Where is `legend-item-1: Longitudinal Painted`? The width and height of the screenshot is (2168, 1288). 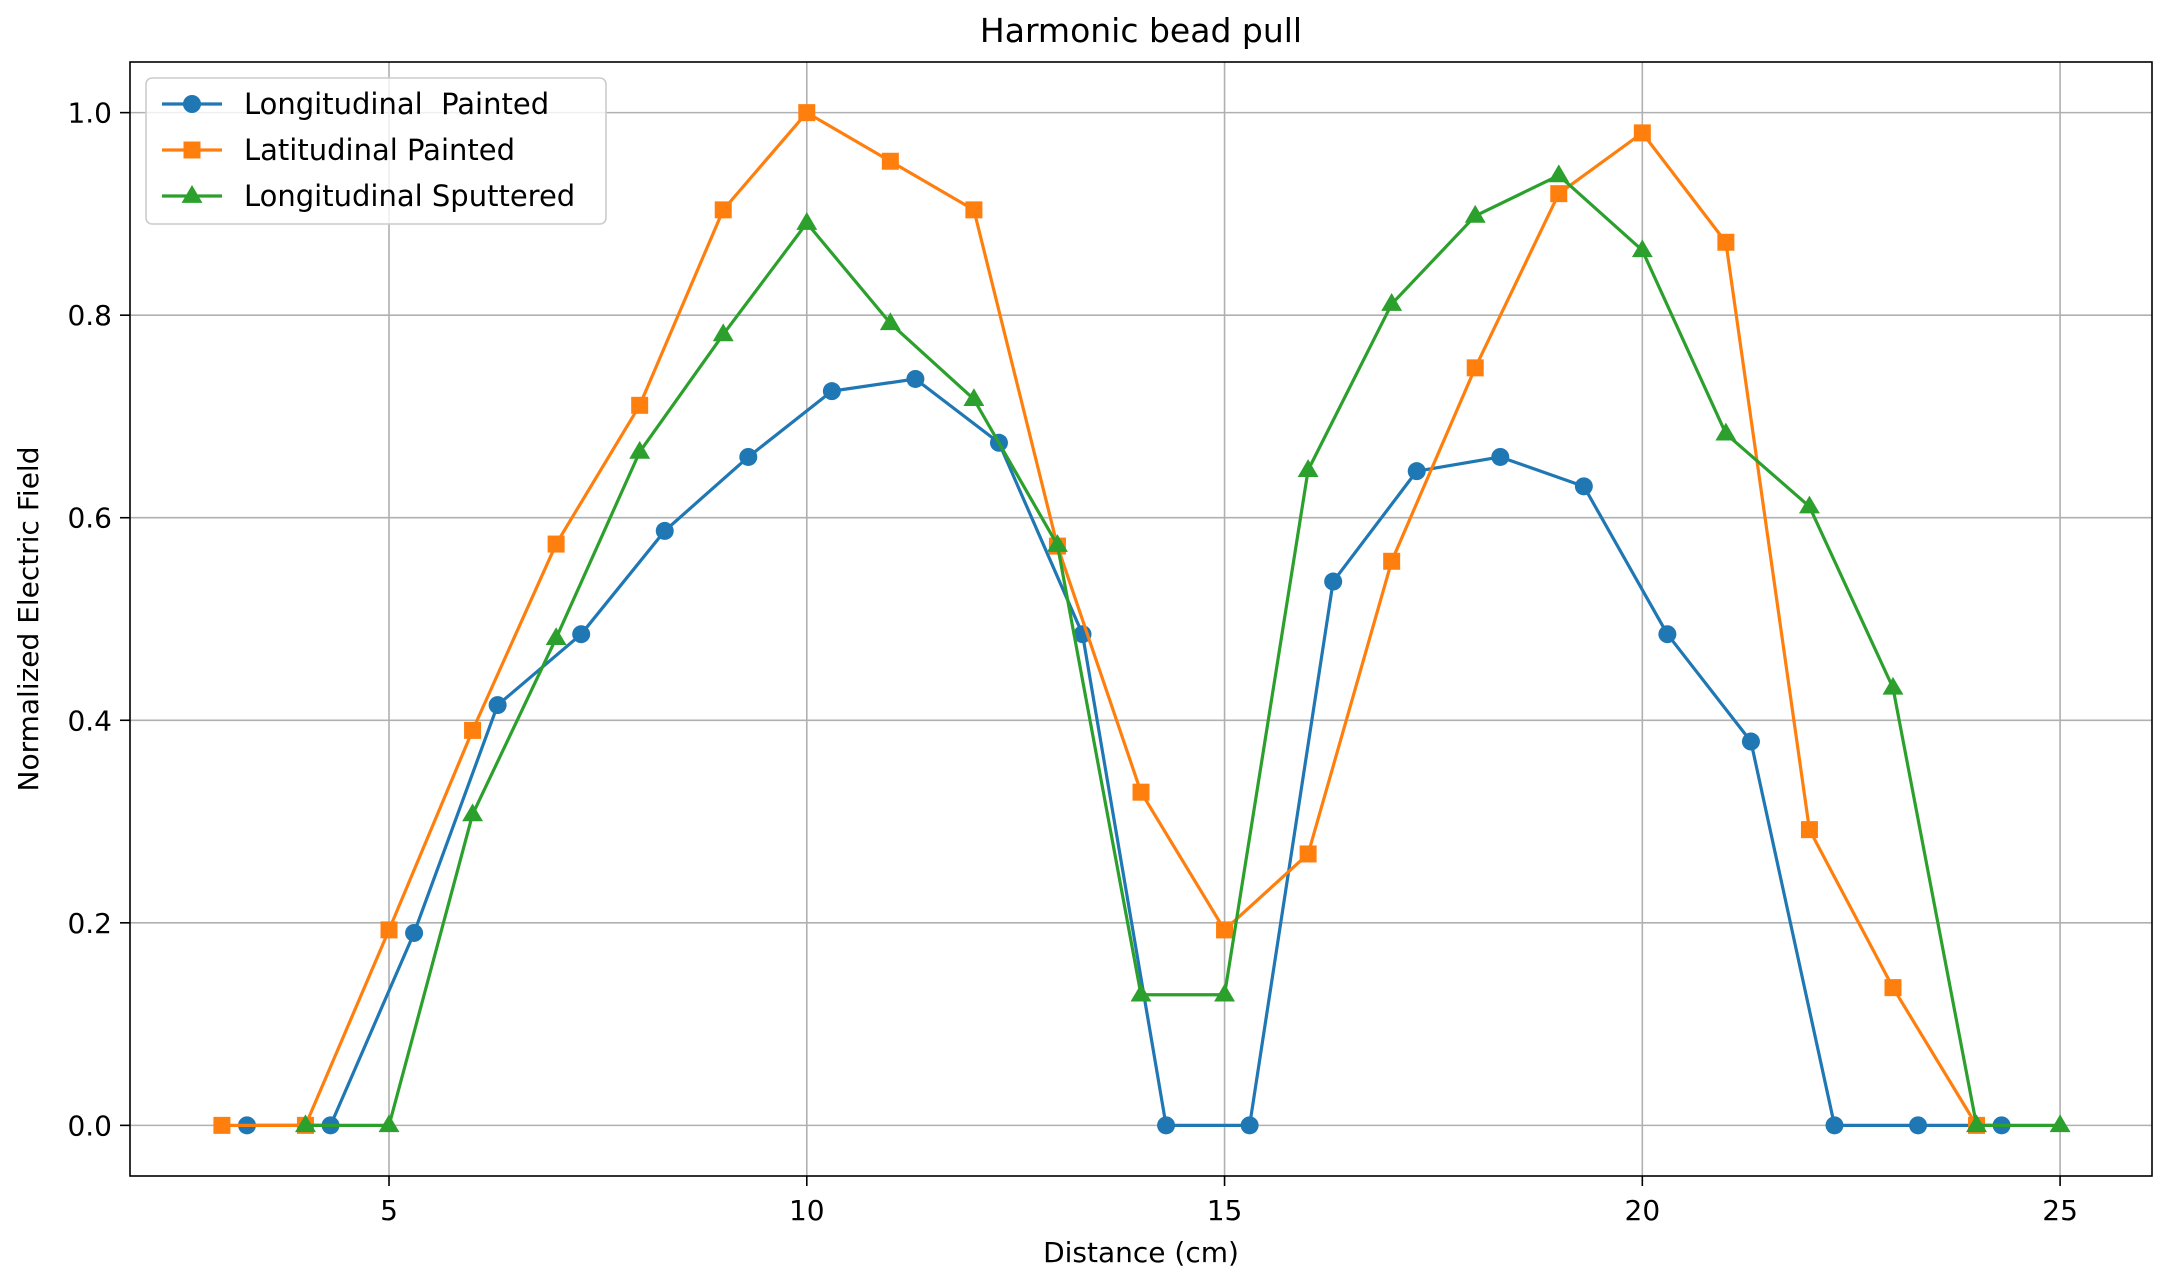 legend-item-1: Longitudinal Painted is located at coordinates (355, 104).